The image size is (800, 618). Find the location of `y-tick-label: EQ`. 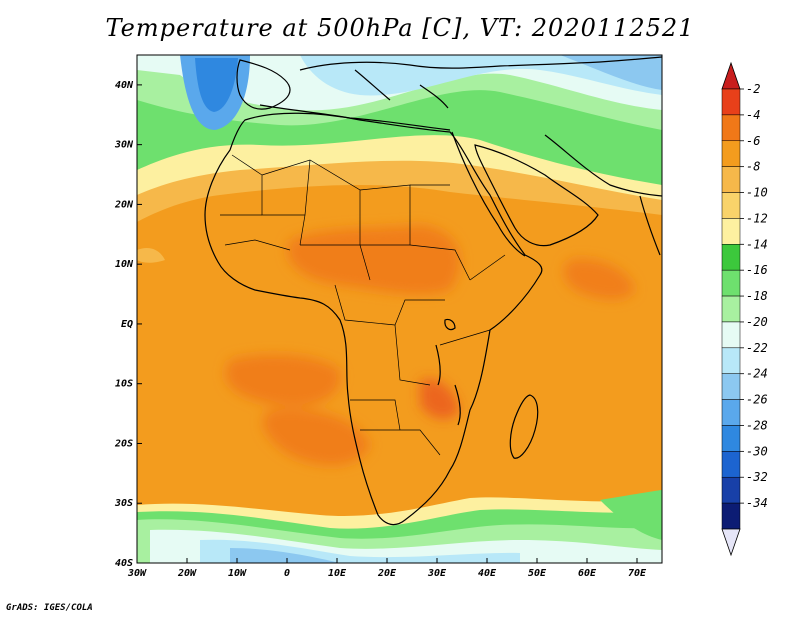

y-tick-label: EQ is located at coordinates (127, 324).